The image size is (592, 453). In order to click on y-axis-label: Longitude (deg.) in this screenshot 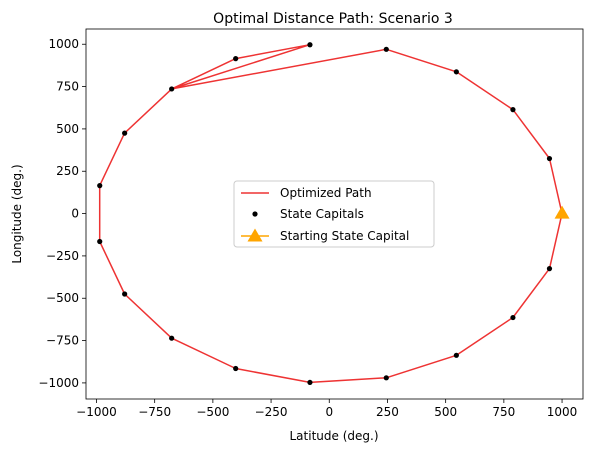, I will do `click(17, 213)`.